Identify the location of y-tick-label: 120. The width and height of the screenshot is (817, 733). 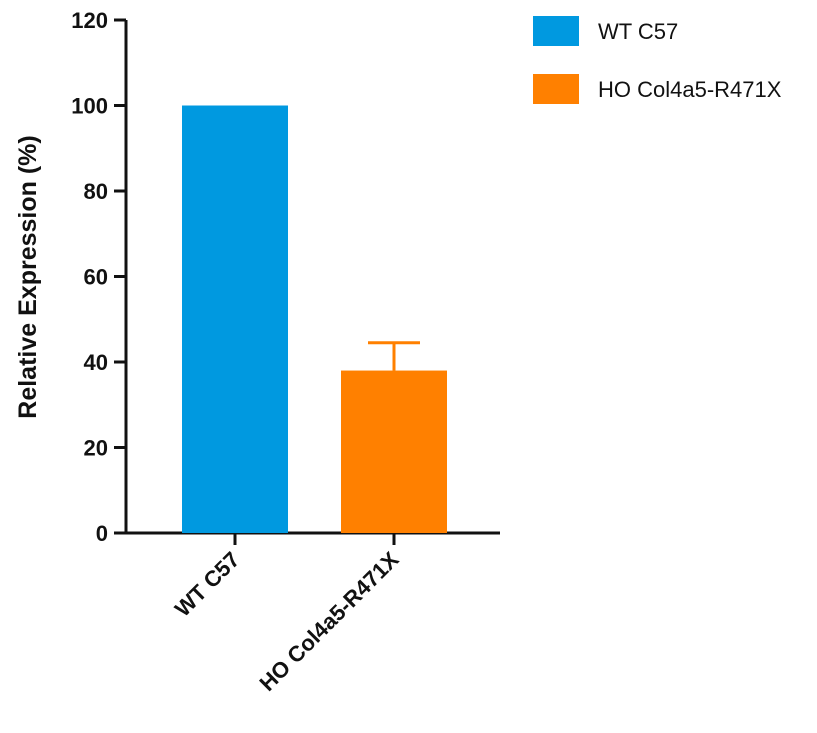
(89, 20).